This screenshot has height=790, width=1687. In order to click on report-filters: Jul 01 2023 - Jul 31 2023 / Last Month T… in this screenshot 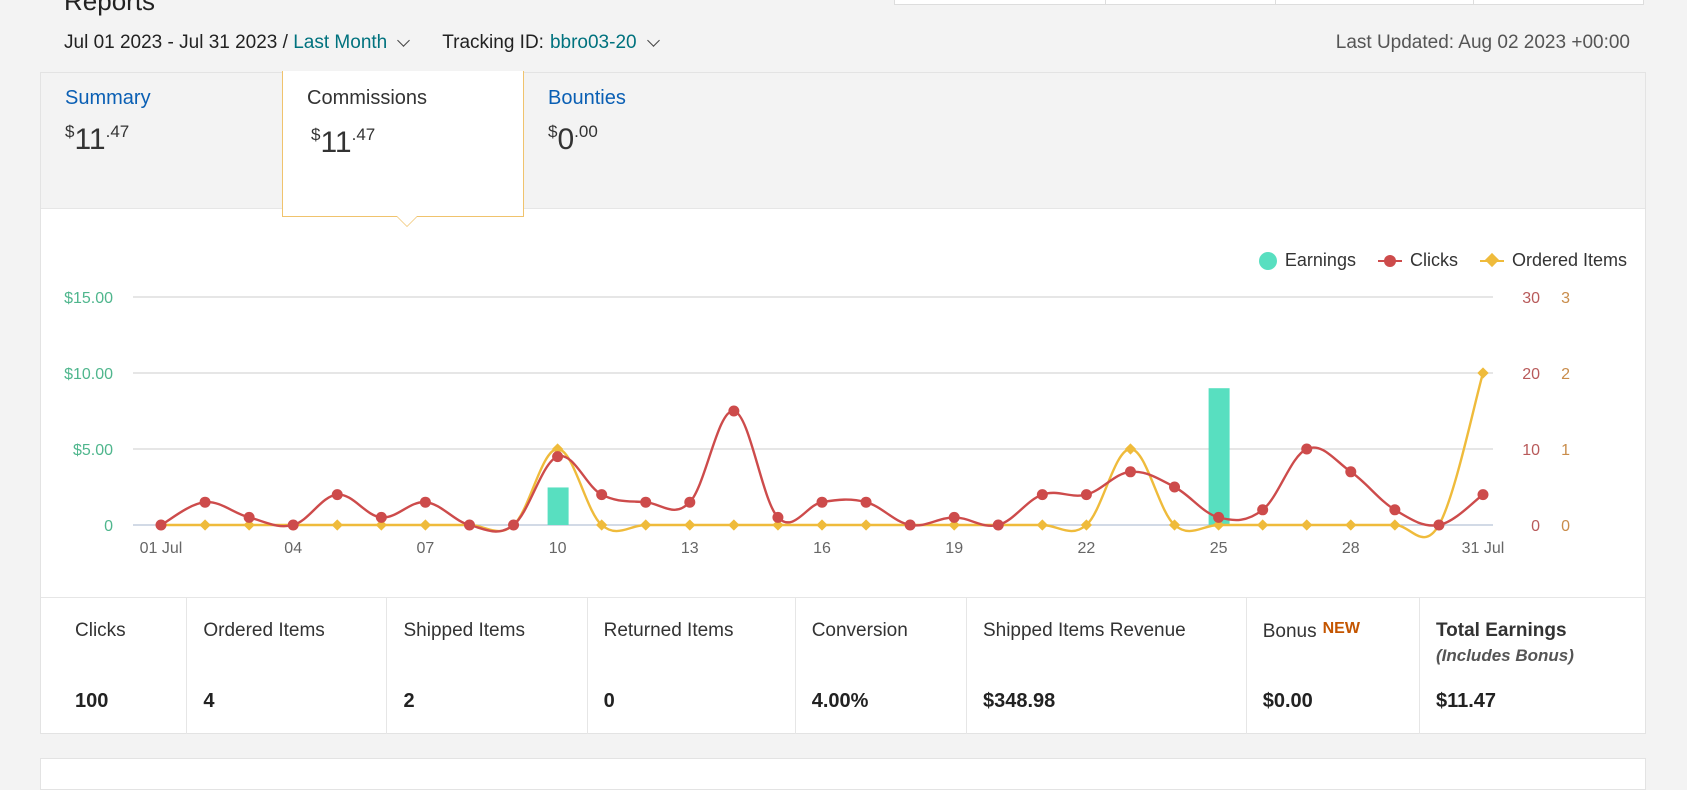, I will do `click(362, 43)`.